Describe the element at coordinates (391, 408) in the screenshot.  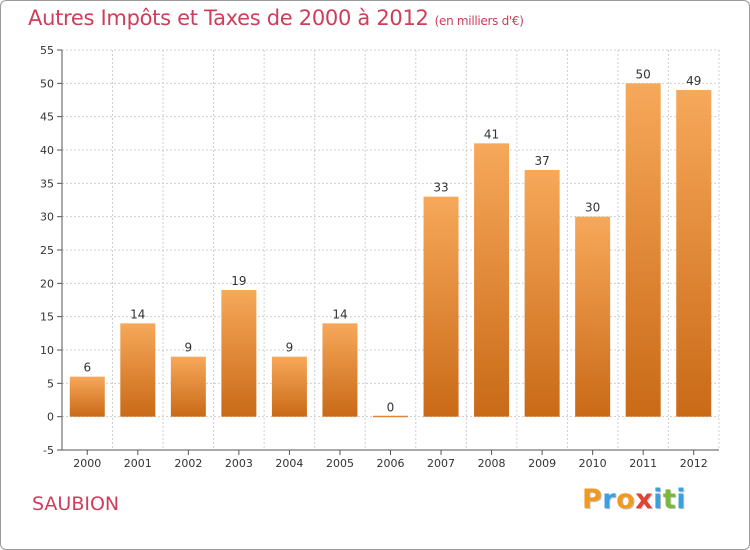
I see `value-label-2006: 0` at that location.